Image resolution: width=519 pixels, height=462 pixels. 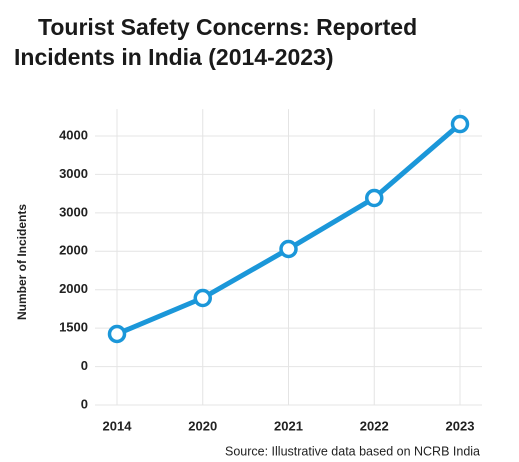 I want to click on chart-title: Incidents in India (2014-2023), so click(x=174, y=57).